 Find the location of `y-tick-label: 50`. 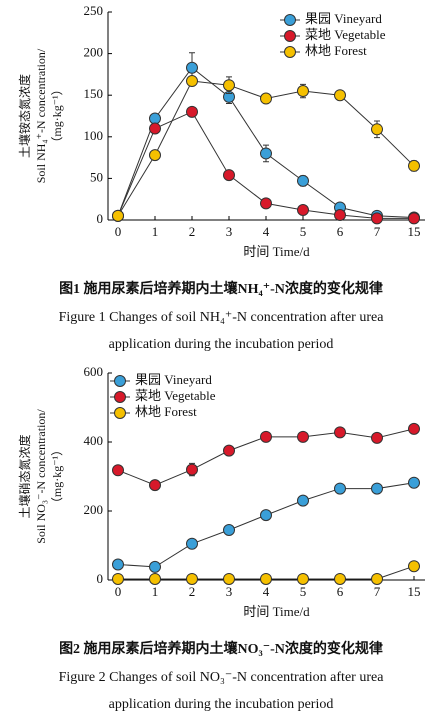

y-tick-label: 50 is located at coordinates (96, 176).